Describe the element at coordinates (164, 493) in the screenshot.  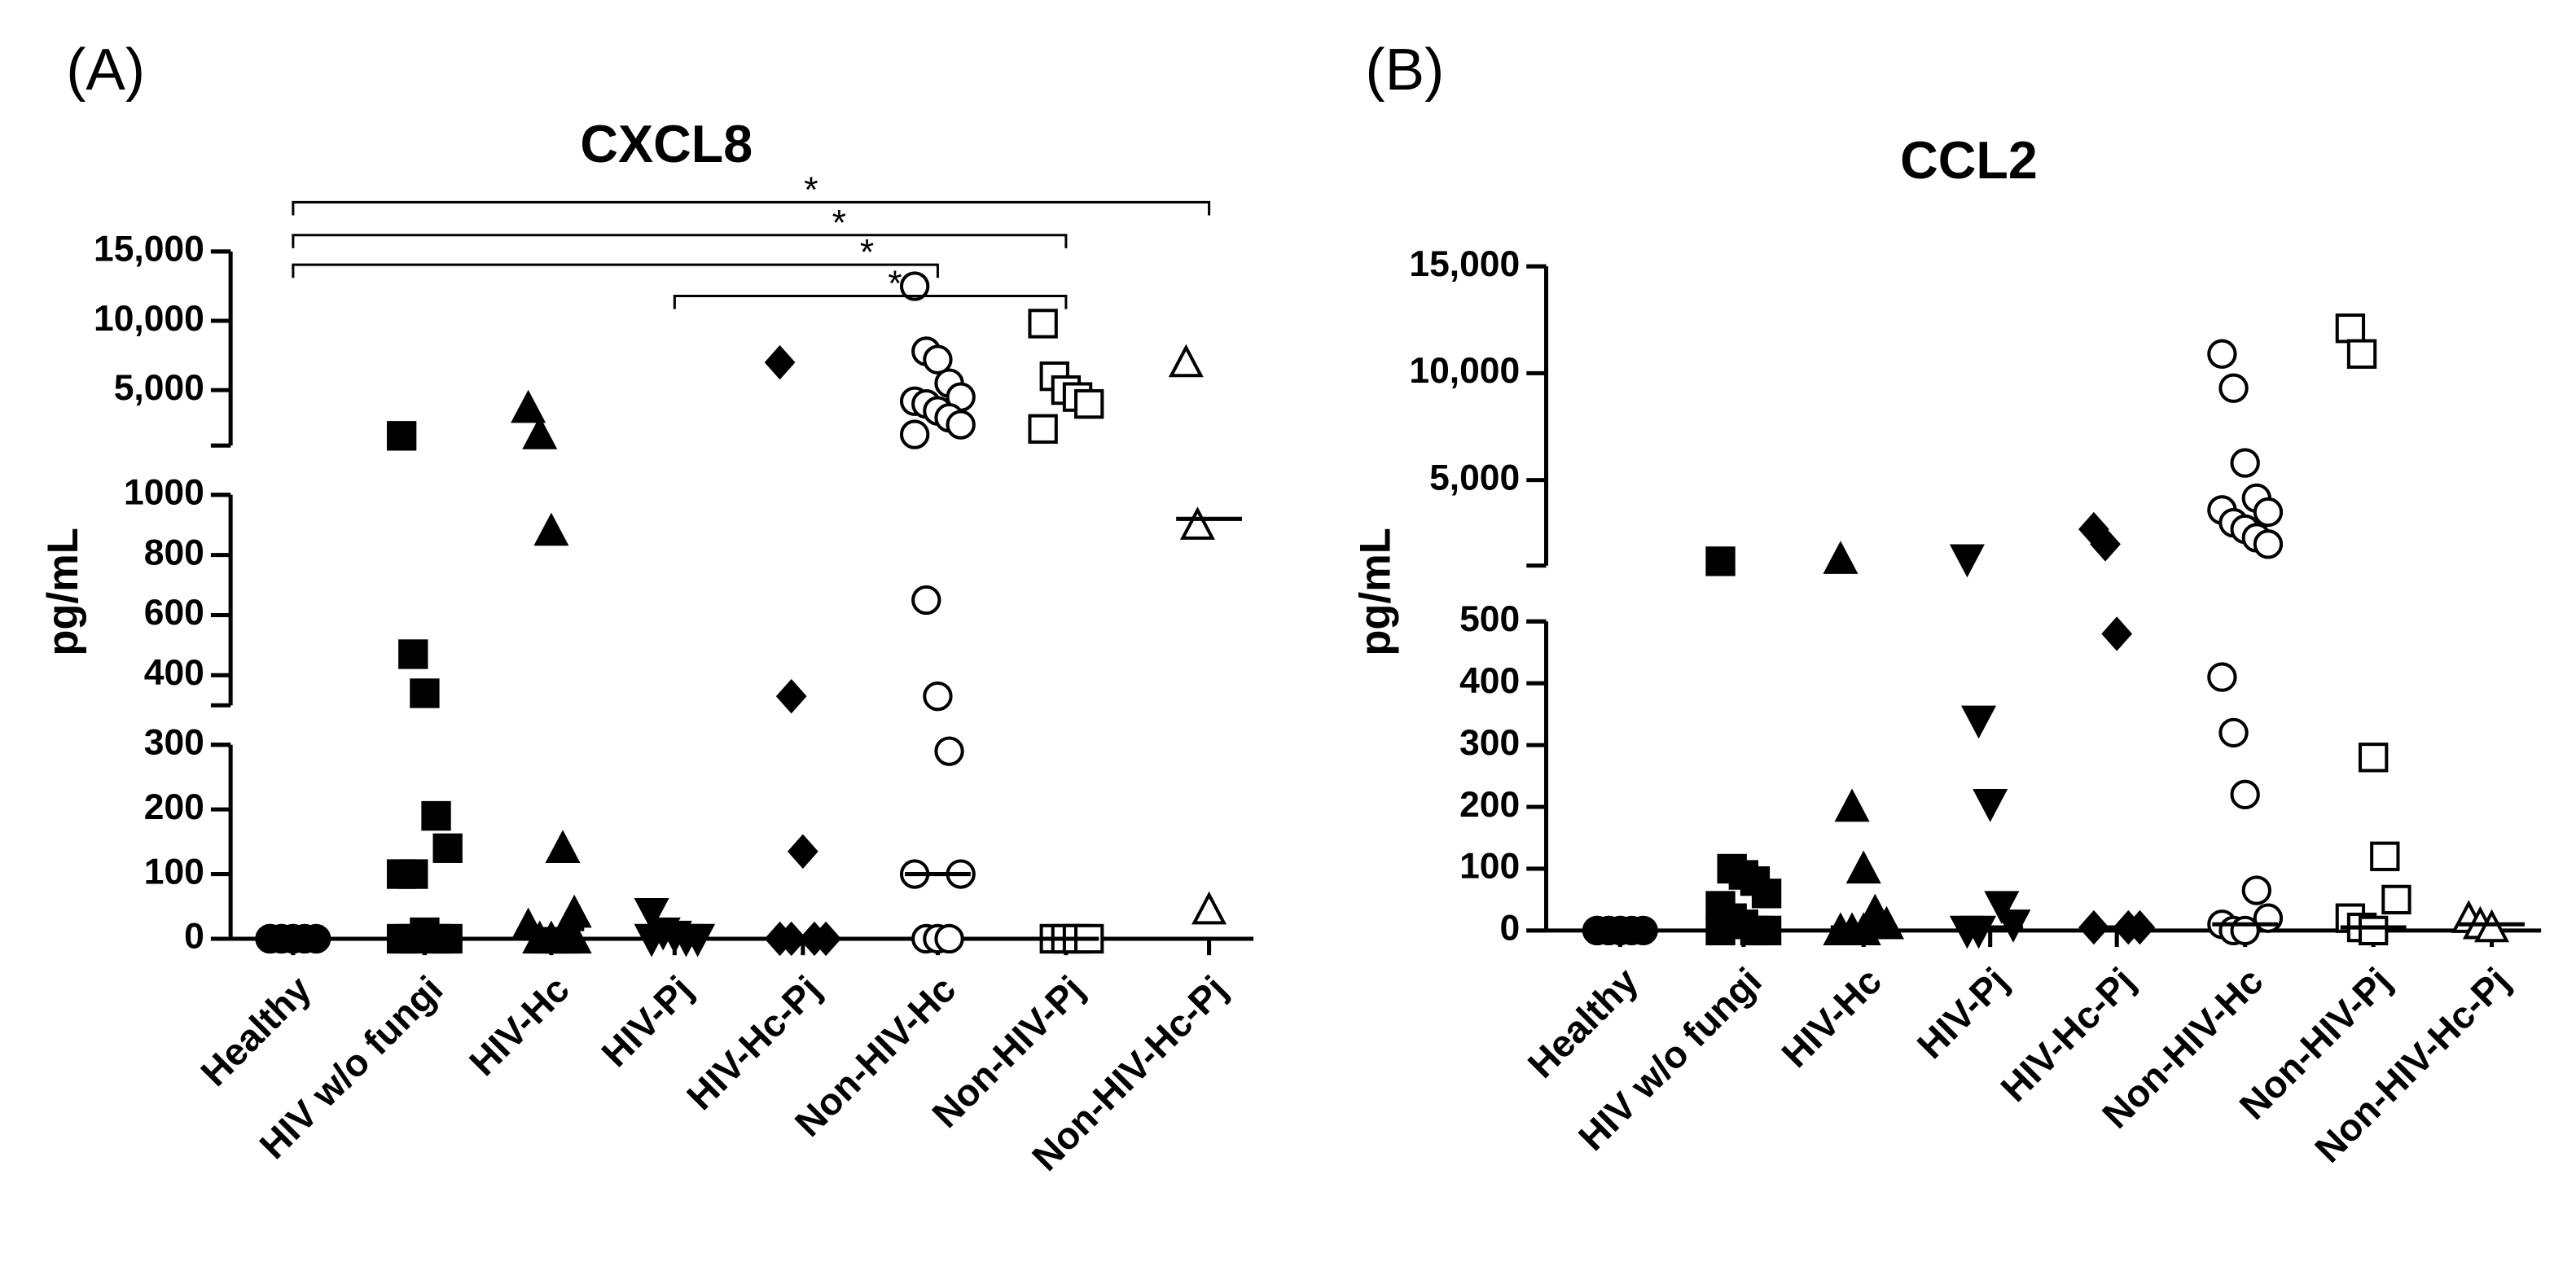
I see `y-tick-label: 1000` at that location.